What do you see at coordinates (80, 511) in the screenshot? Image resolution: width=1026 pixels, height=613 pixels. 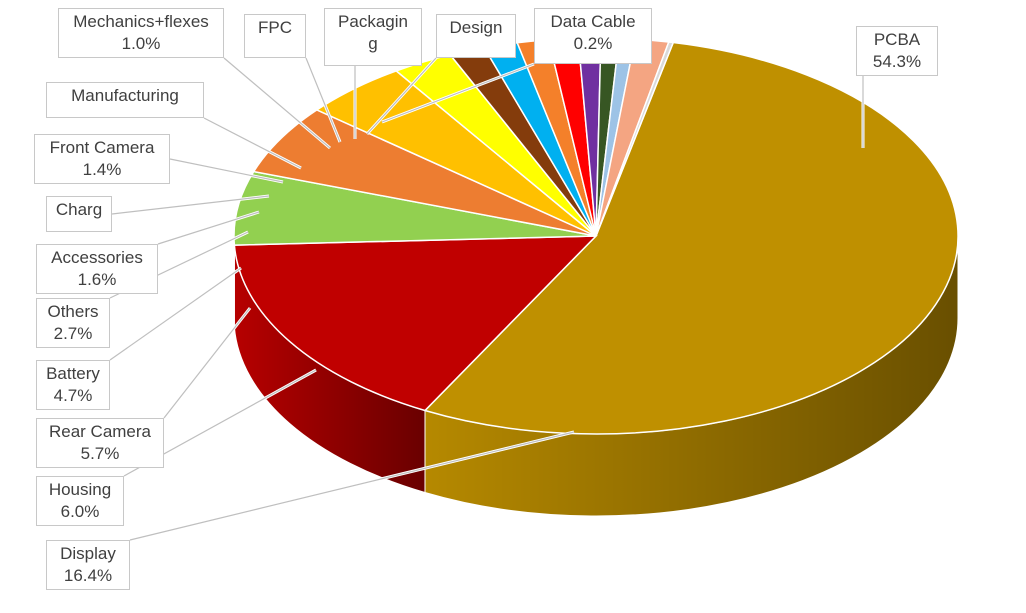 I see `data-label-value: 6.0%` at bounding box center [80, 511].